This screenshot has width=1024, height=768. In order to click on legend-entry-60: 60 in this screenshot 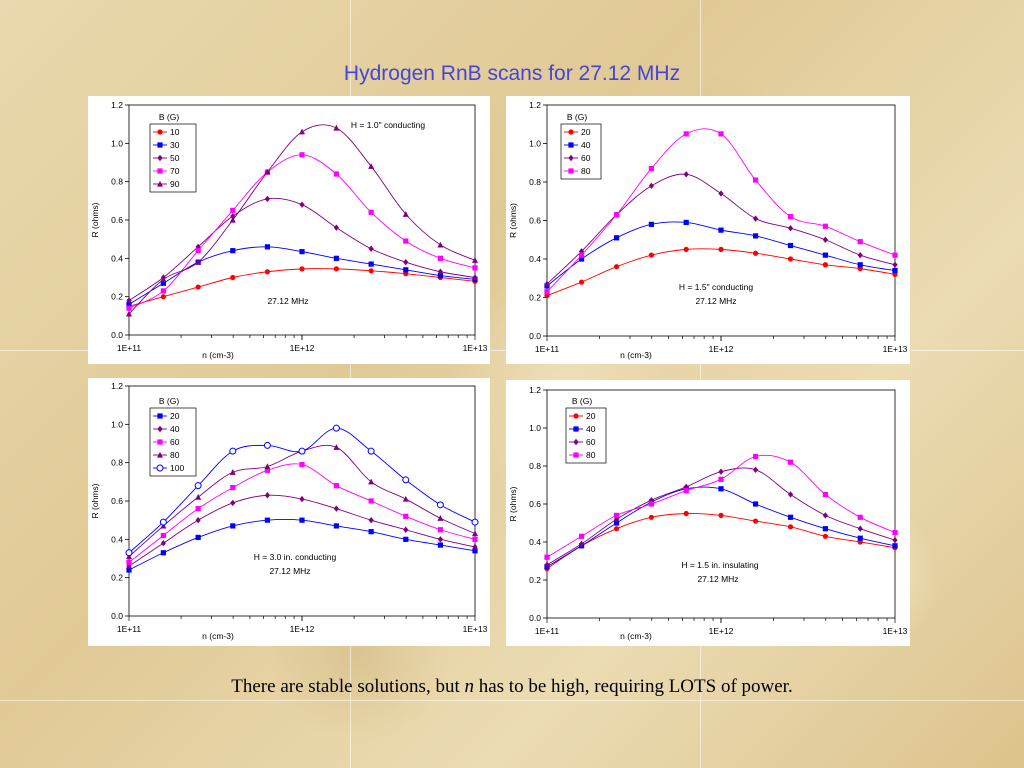, I will do `click(175, 442)`.